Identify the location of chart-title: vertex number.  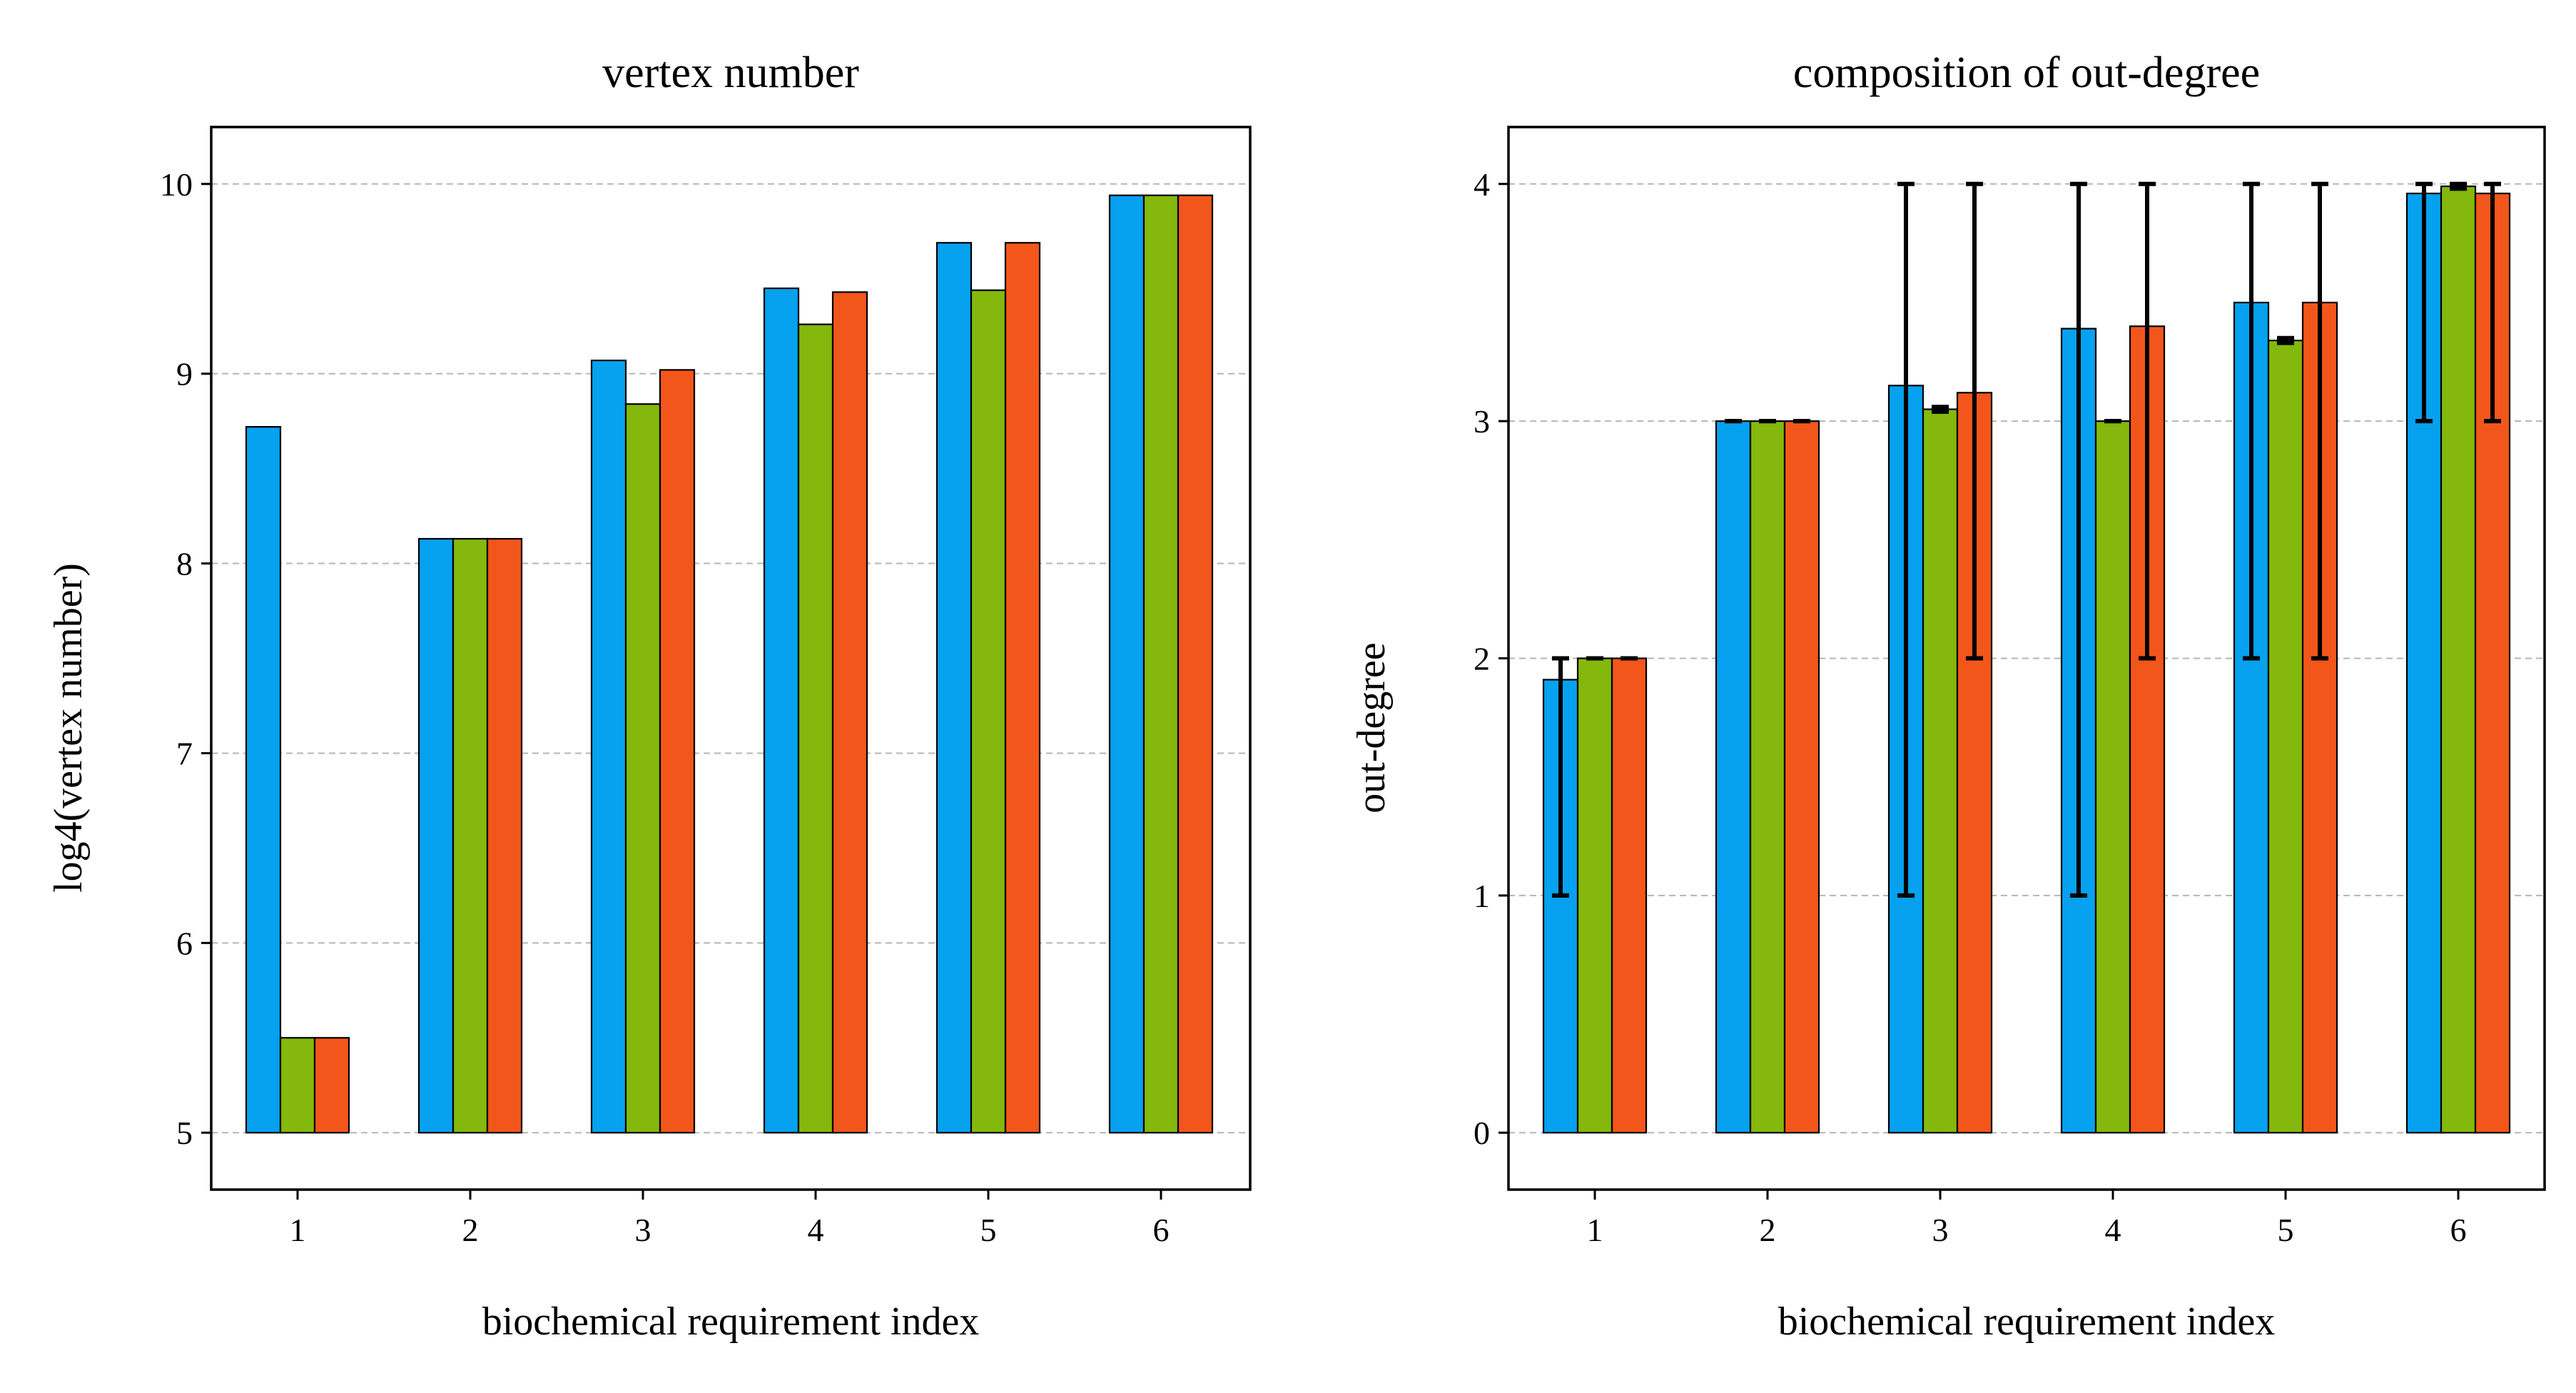
(730, 73).